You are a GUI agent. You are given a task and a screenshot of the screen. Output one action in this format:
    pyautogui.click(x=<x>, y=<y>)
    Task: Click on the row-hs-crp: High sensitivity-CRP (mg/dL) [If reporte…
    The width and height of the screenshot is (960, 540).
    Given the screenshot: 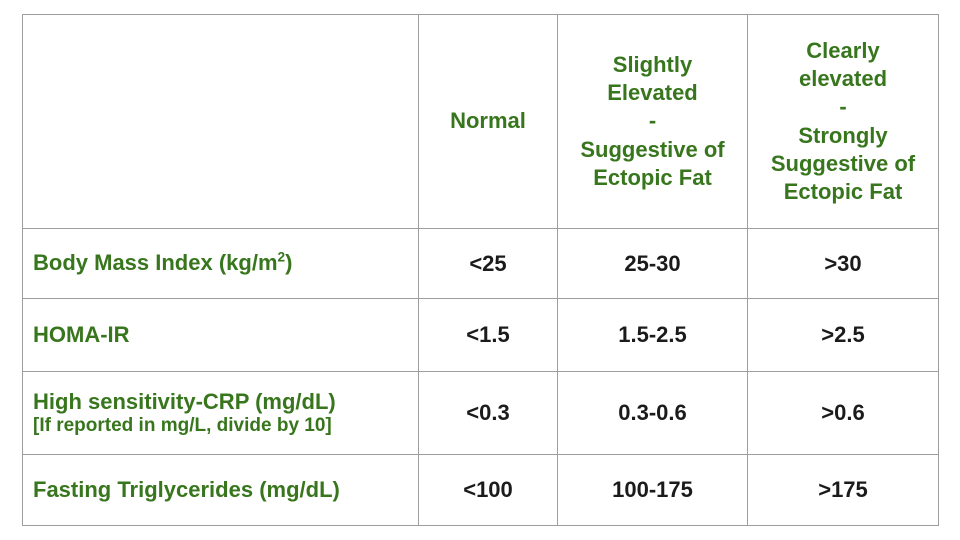 What is the action you would take?
    pyautogui.click(x=480, y=413)
    